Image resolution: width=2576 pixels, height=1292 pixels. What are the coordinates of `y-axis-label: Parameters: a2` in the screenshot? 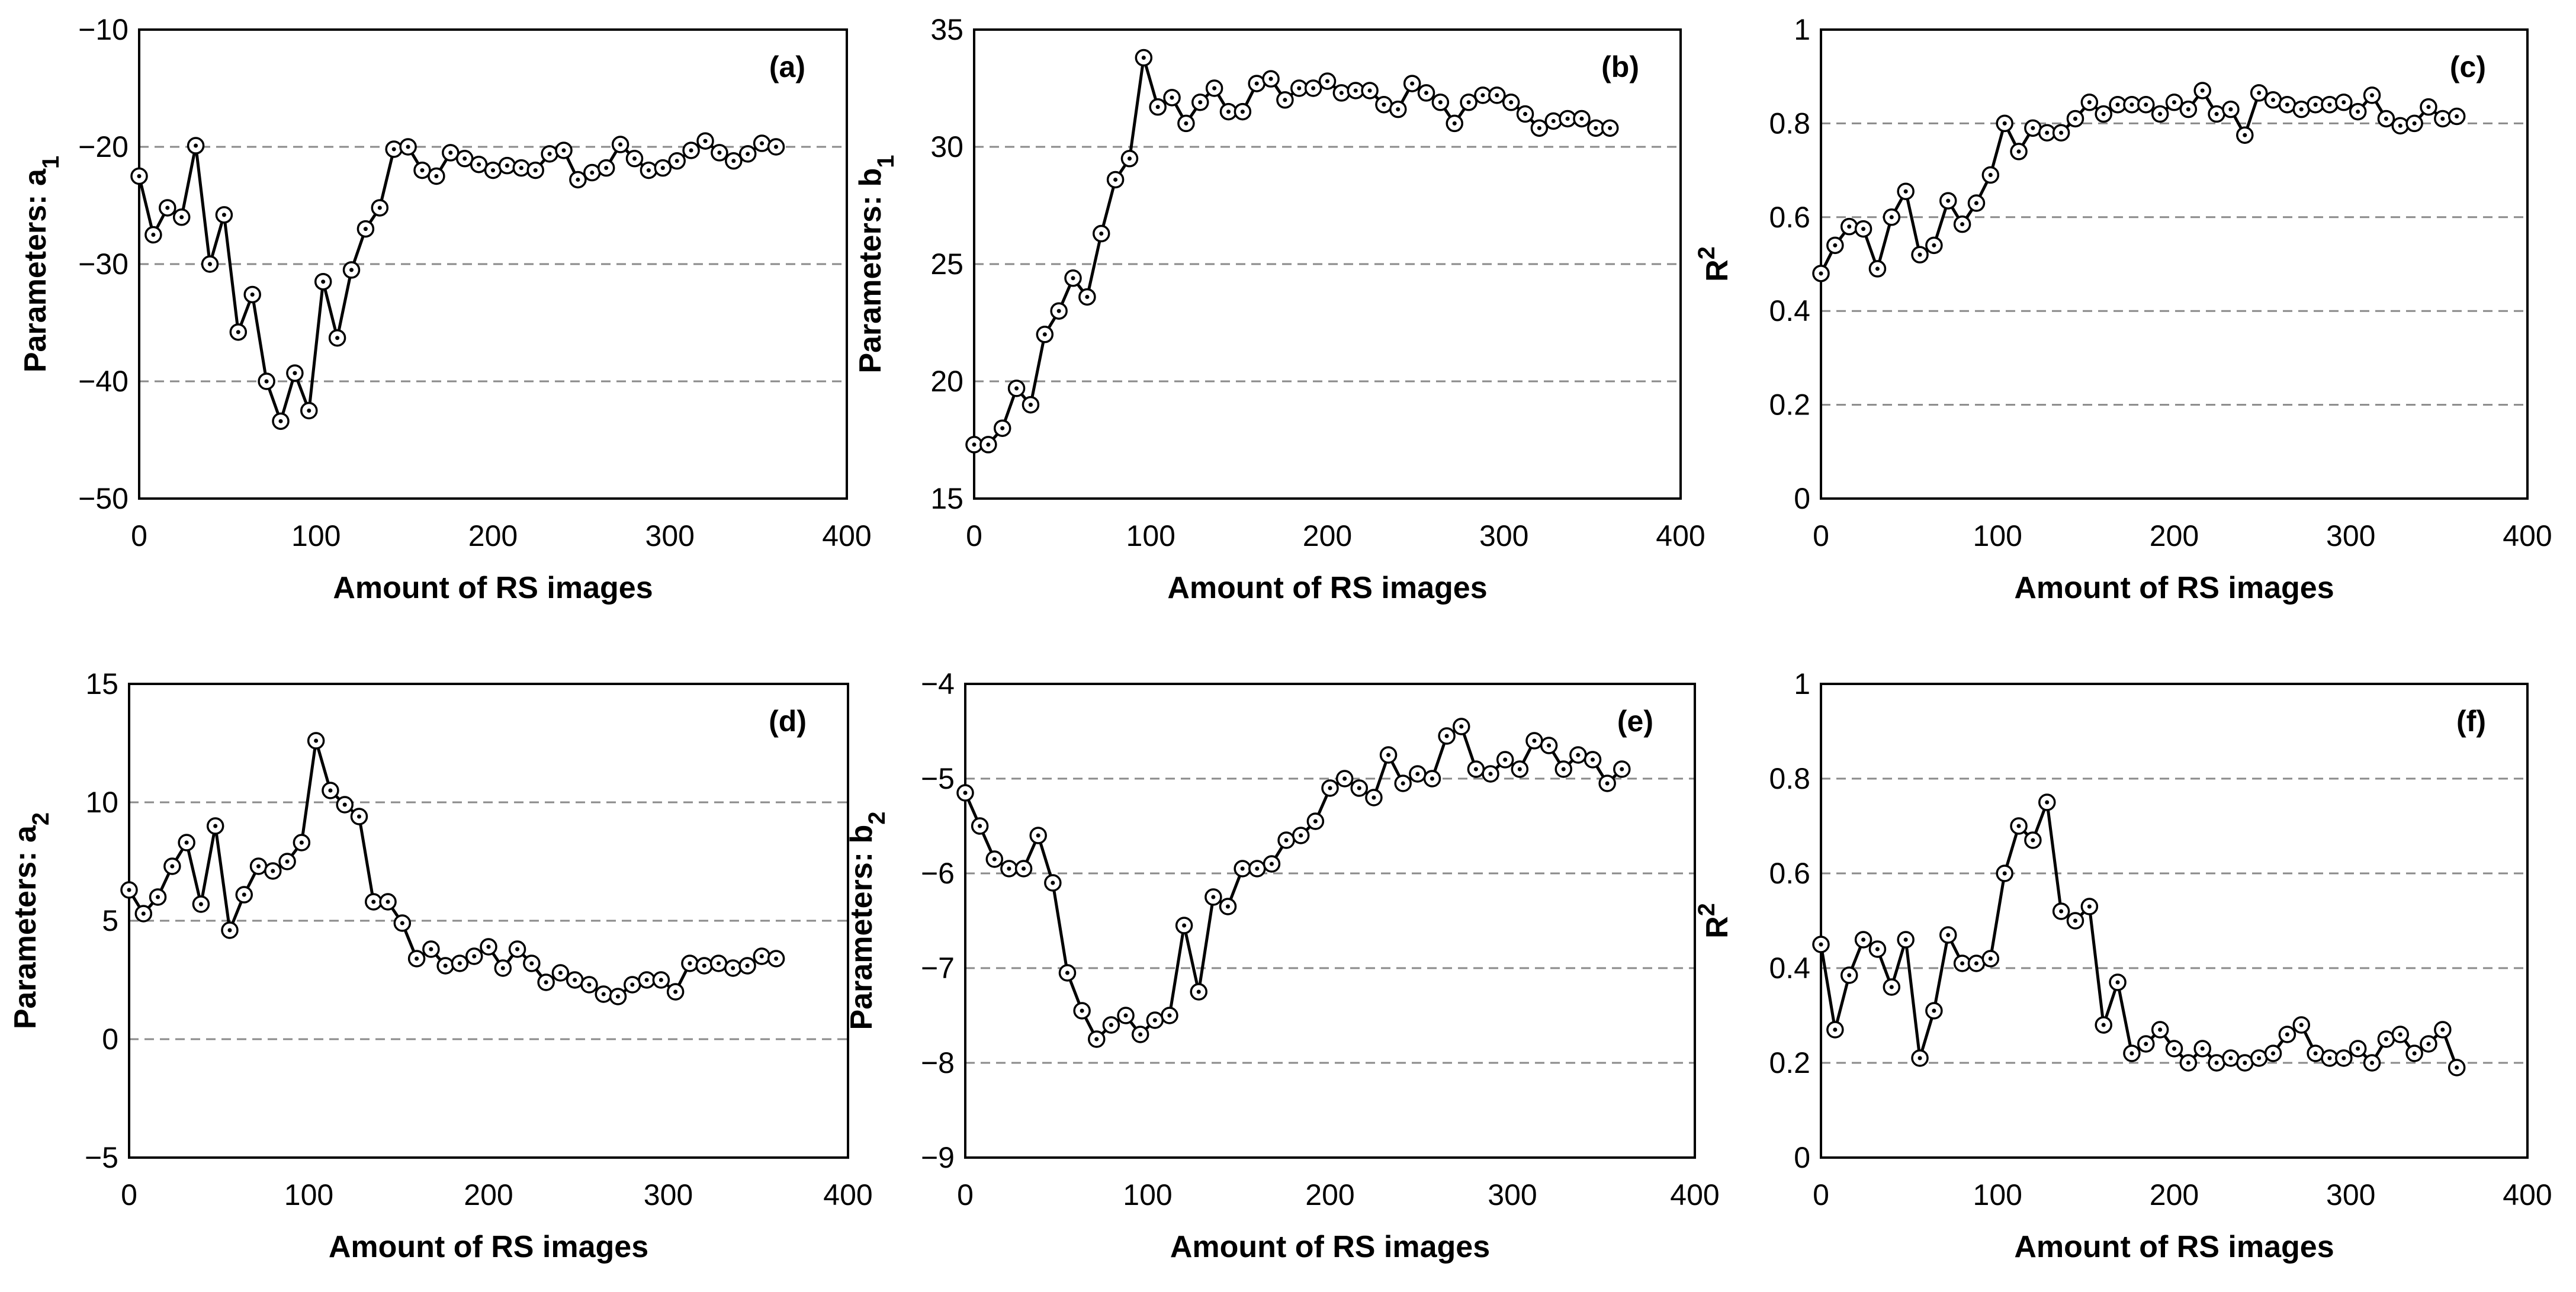 It's located at (31, 920).